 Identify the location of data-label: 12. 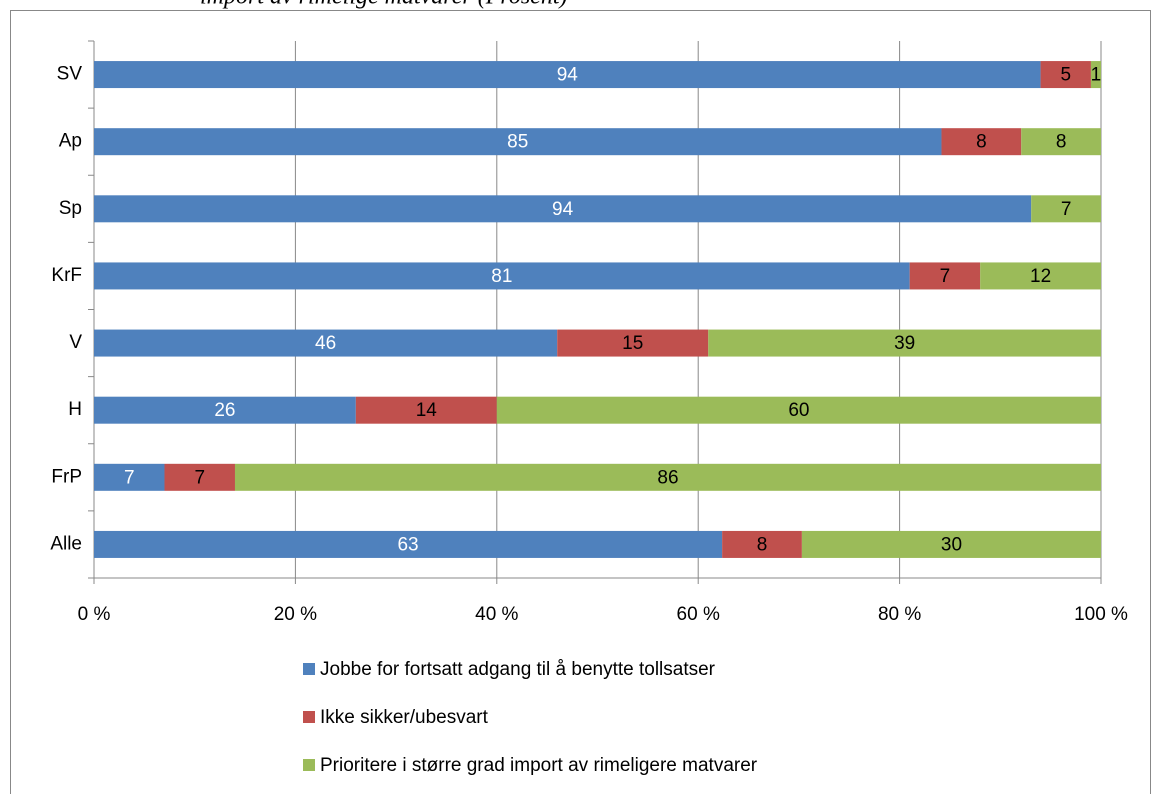
(1040, 276).